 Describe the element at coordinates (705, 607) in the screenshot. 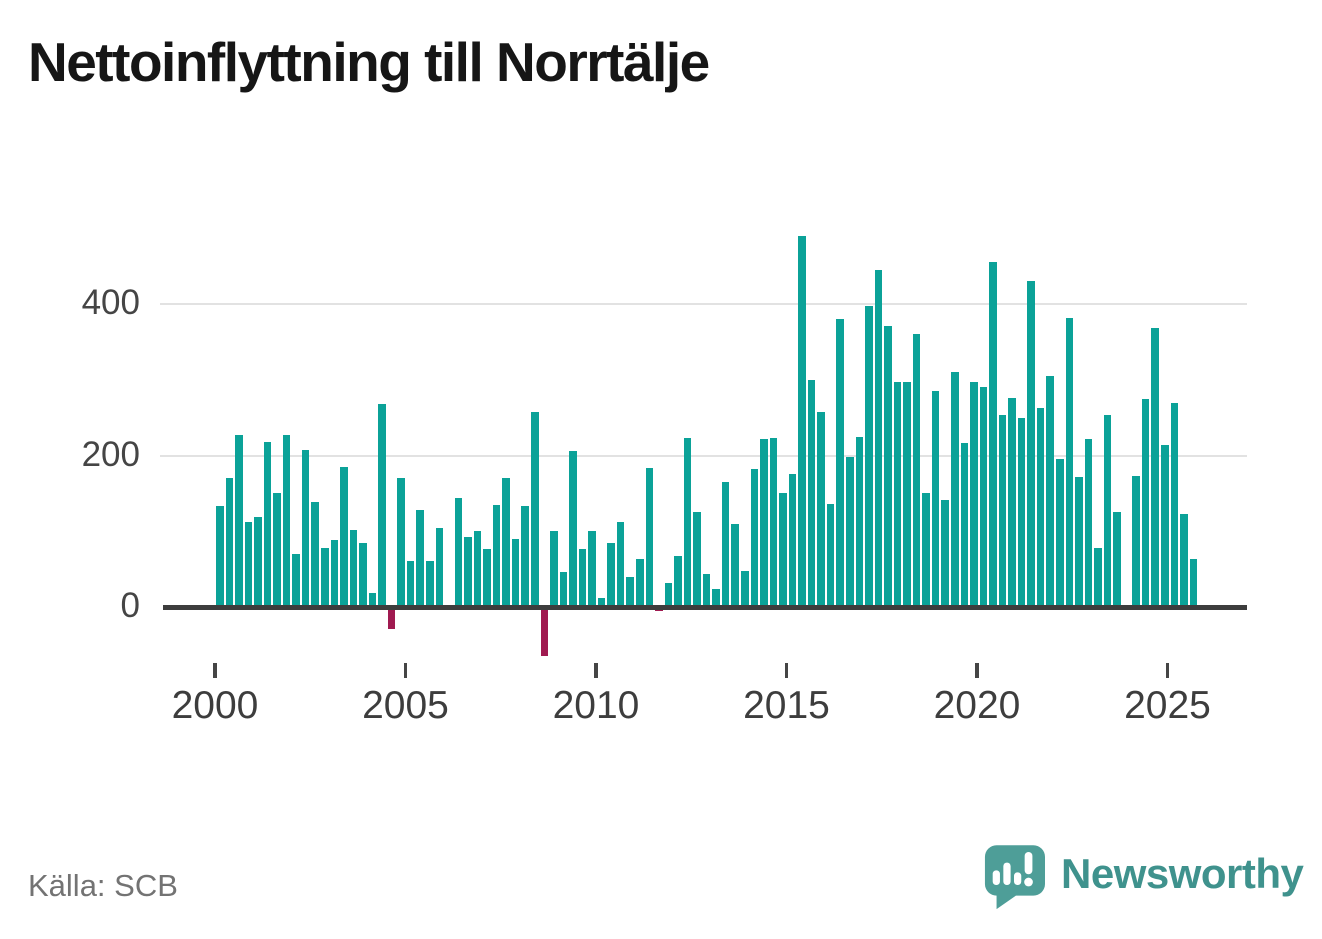

I see `x-axis-line` at that location.